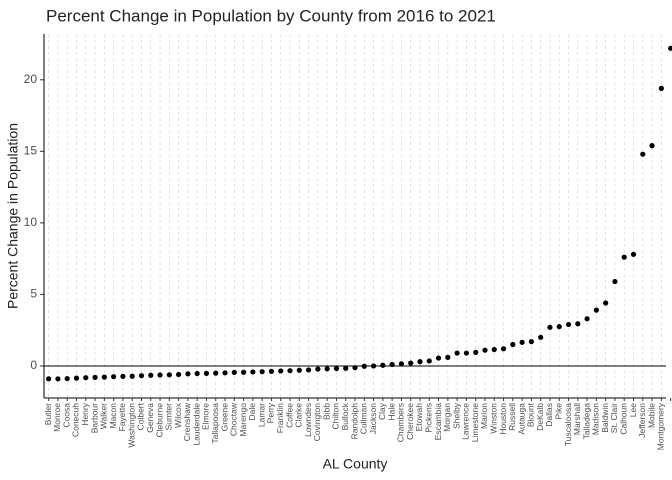 The image size is (672, 480). I want to click on y-tick-label: 20, so click(31, 79).